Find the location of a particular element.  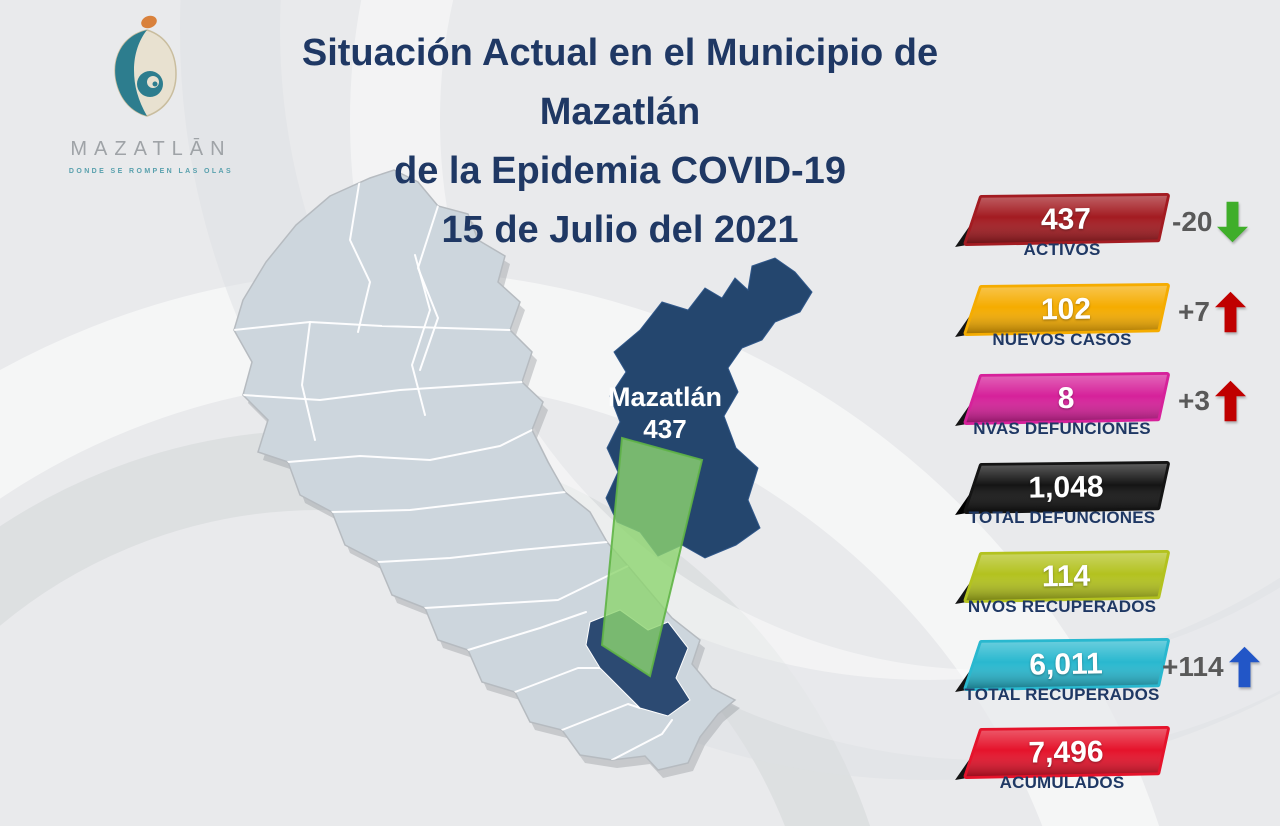

stat-value: 114 is located at coordinates (1066, 576).